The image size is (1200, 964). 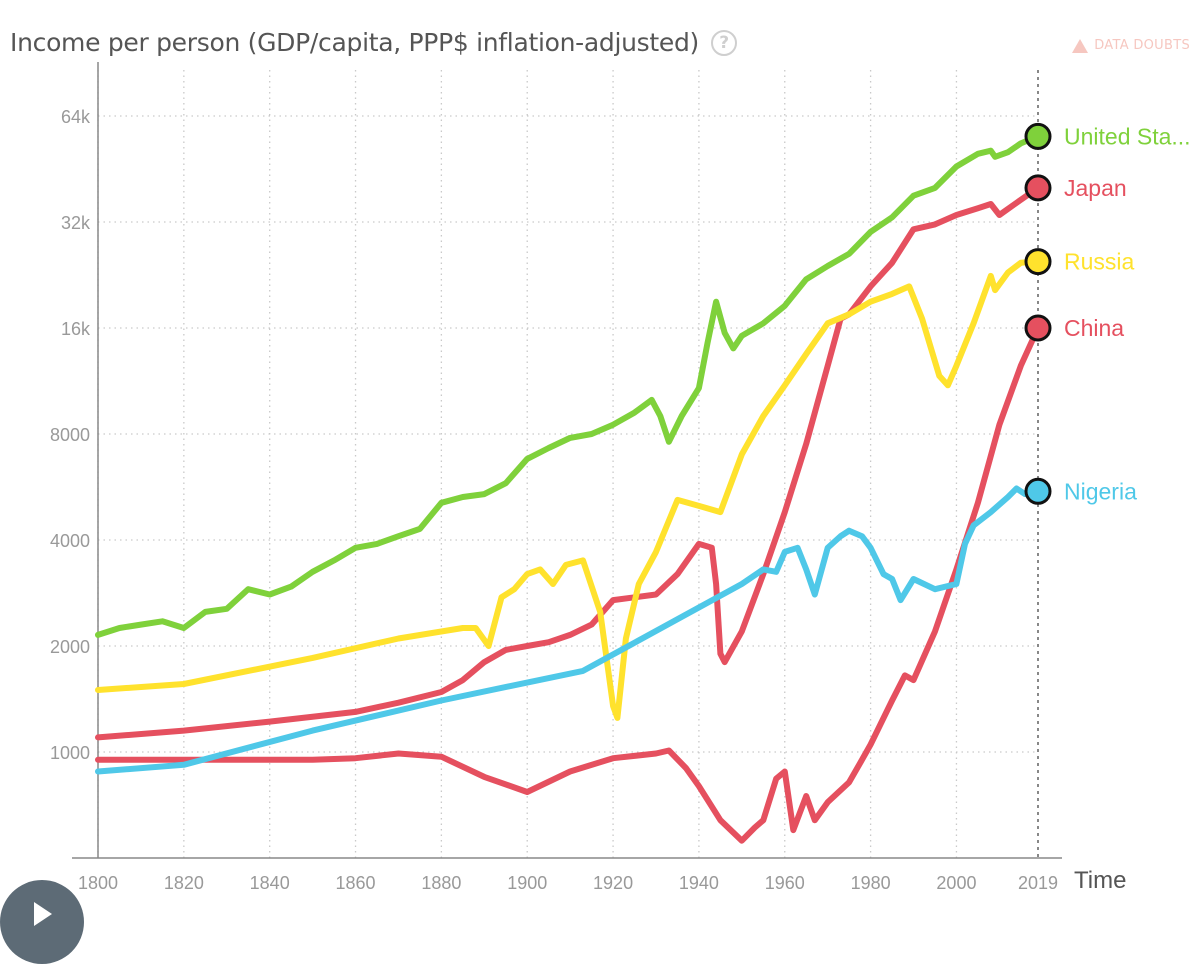 I want to click on x-axis-title: Time, so click(x=1100, y=880).